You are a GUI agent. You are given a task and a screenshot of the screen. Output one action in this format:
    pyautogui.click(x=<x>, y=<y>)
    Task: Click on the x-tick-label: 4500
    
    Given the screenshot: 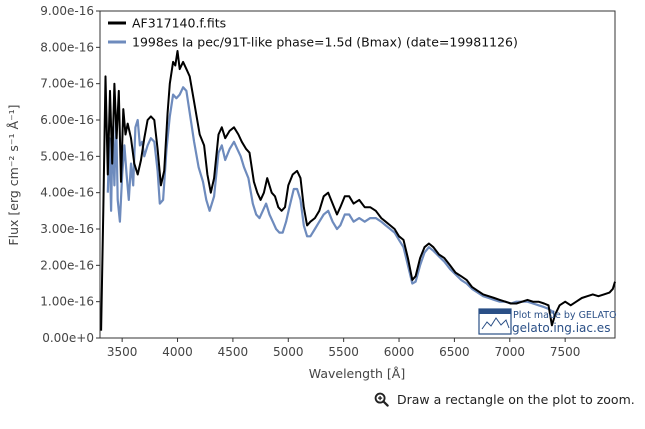 What is the action you would take?
    pyautogui.click(x=233, y=352)
    